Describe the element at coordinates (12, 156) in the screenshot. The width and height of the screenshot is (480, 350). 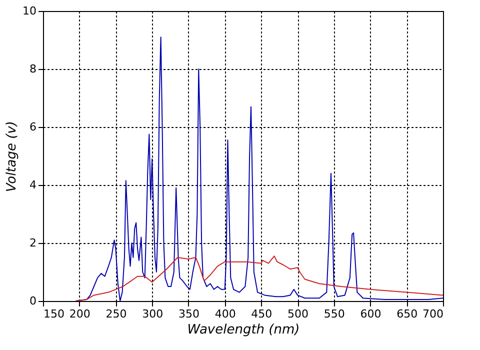
I see `y-axis-title: Voltage (v)` at that location.